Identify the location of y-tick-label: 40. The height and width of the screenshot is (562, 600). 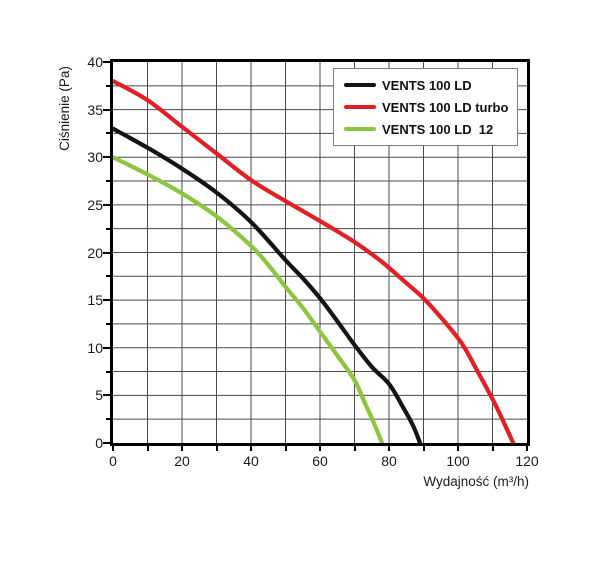
(95, 62).